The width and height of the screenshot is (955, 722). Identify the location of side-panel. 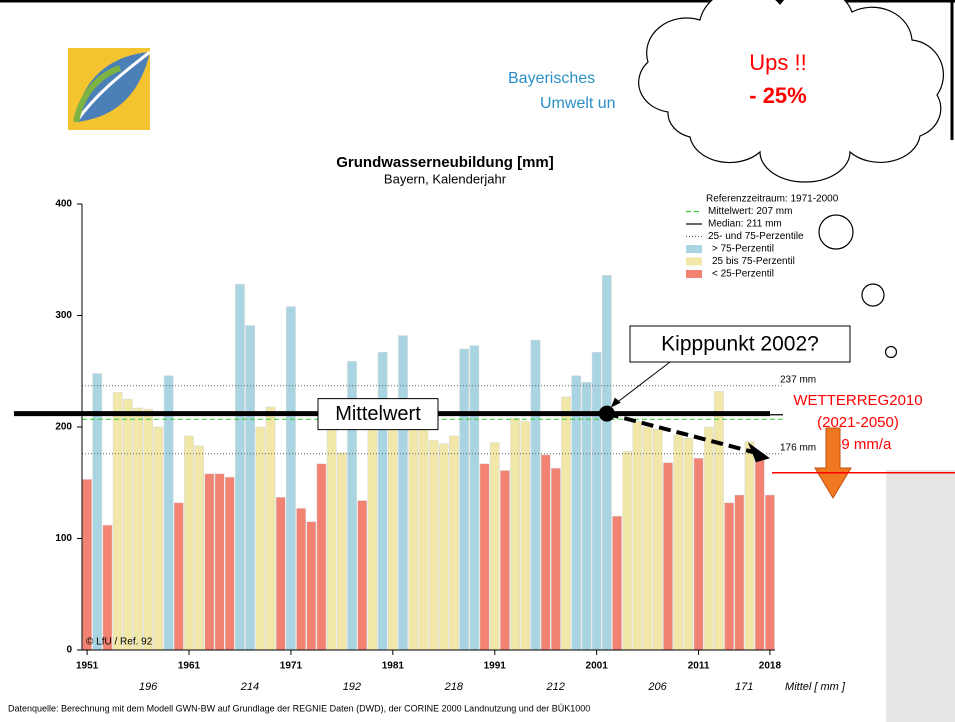
(920, 596).